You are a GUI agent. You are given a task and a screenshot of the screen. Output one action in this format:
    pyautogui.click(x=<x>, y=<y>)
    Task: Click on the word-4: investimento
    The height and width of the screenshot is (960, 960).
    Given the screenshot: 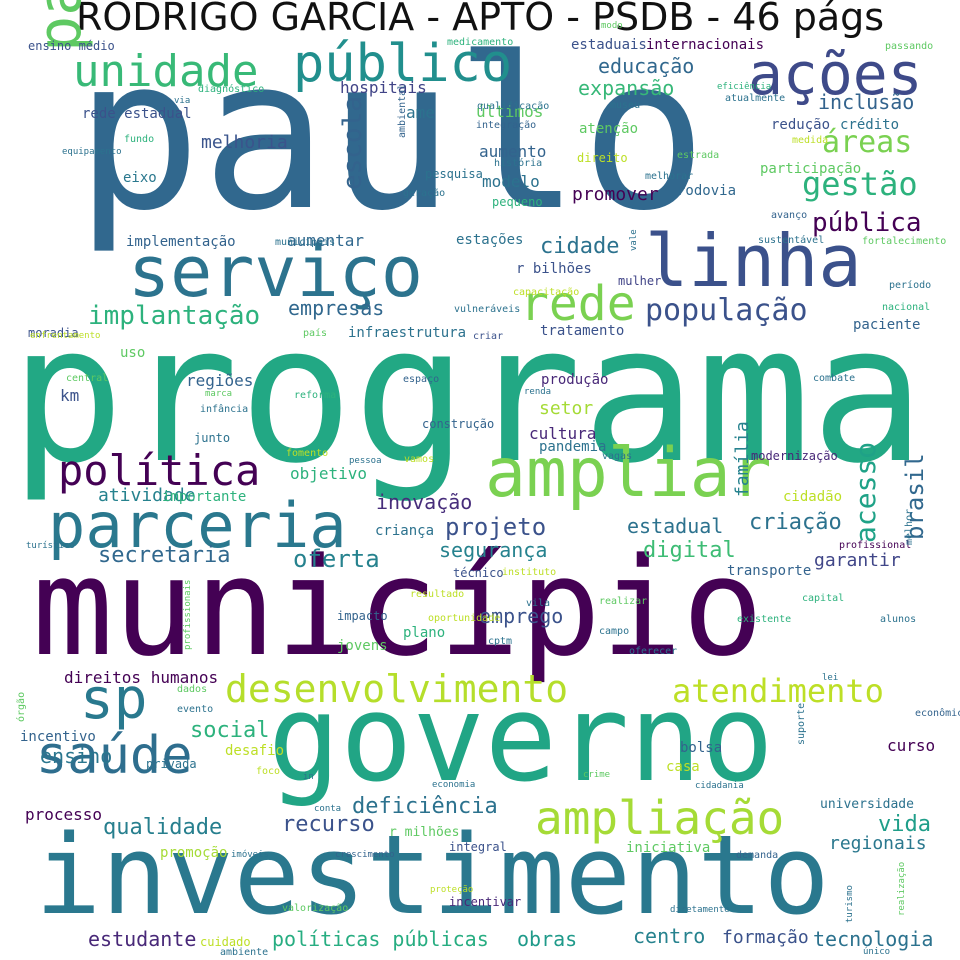 What is the action you would take?
    pyautogui.click(x=432, y=875)
    